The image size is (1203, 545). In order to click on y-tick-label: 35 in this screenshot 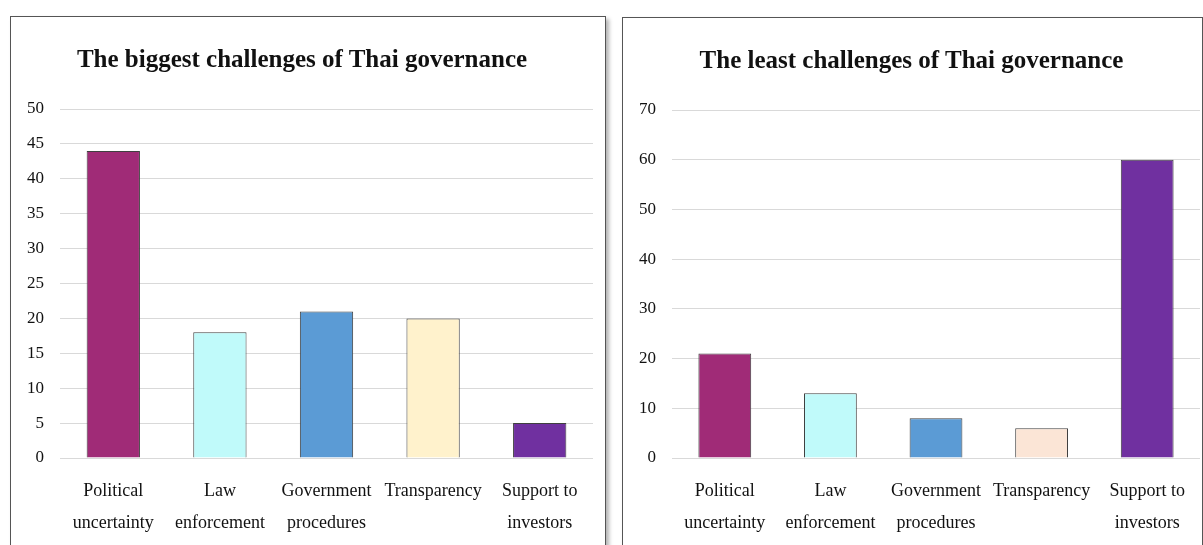, I will do `click(35, 213)`.